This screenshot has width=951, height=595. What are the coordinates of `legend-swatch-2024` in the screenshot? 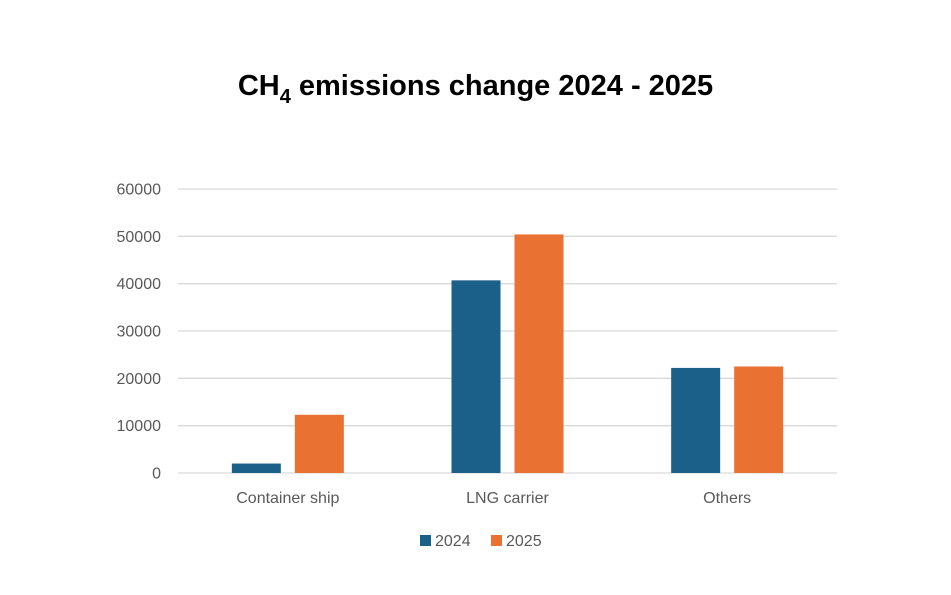 It's located at (425, 540).